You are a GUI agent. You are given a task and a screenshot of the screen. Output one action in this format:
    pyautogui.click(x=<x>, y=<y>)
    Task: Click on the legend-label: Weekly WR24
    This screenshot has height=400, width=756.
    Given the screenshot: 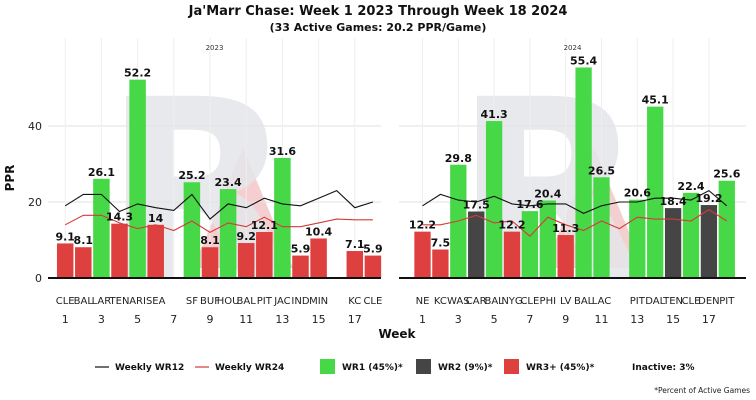 What is the action you would take?
    pyautogui.click(x=249, y=368)
    